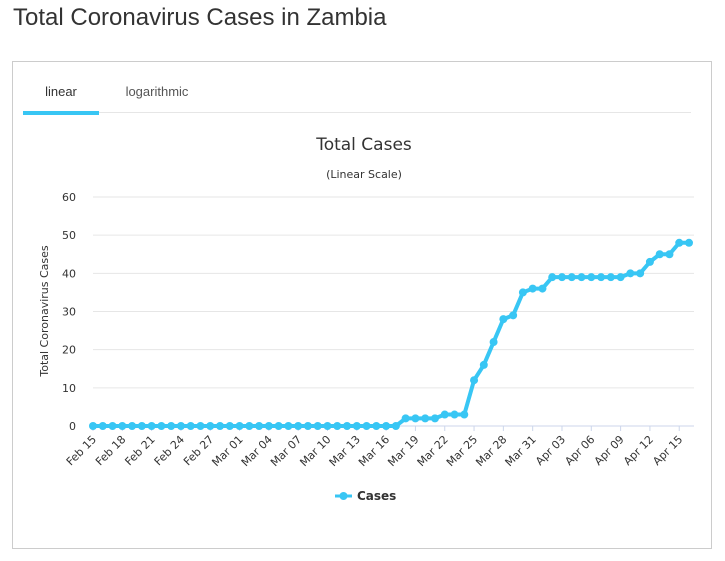  What do you see at coordinates (550, 450) in the screenshot?
I see `x-tick-label: Apr 03` at bounding box center [550, 450].